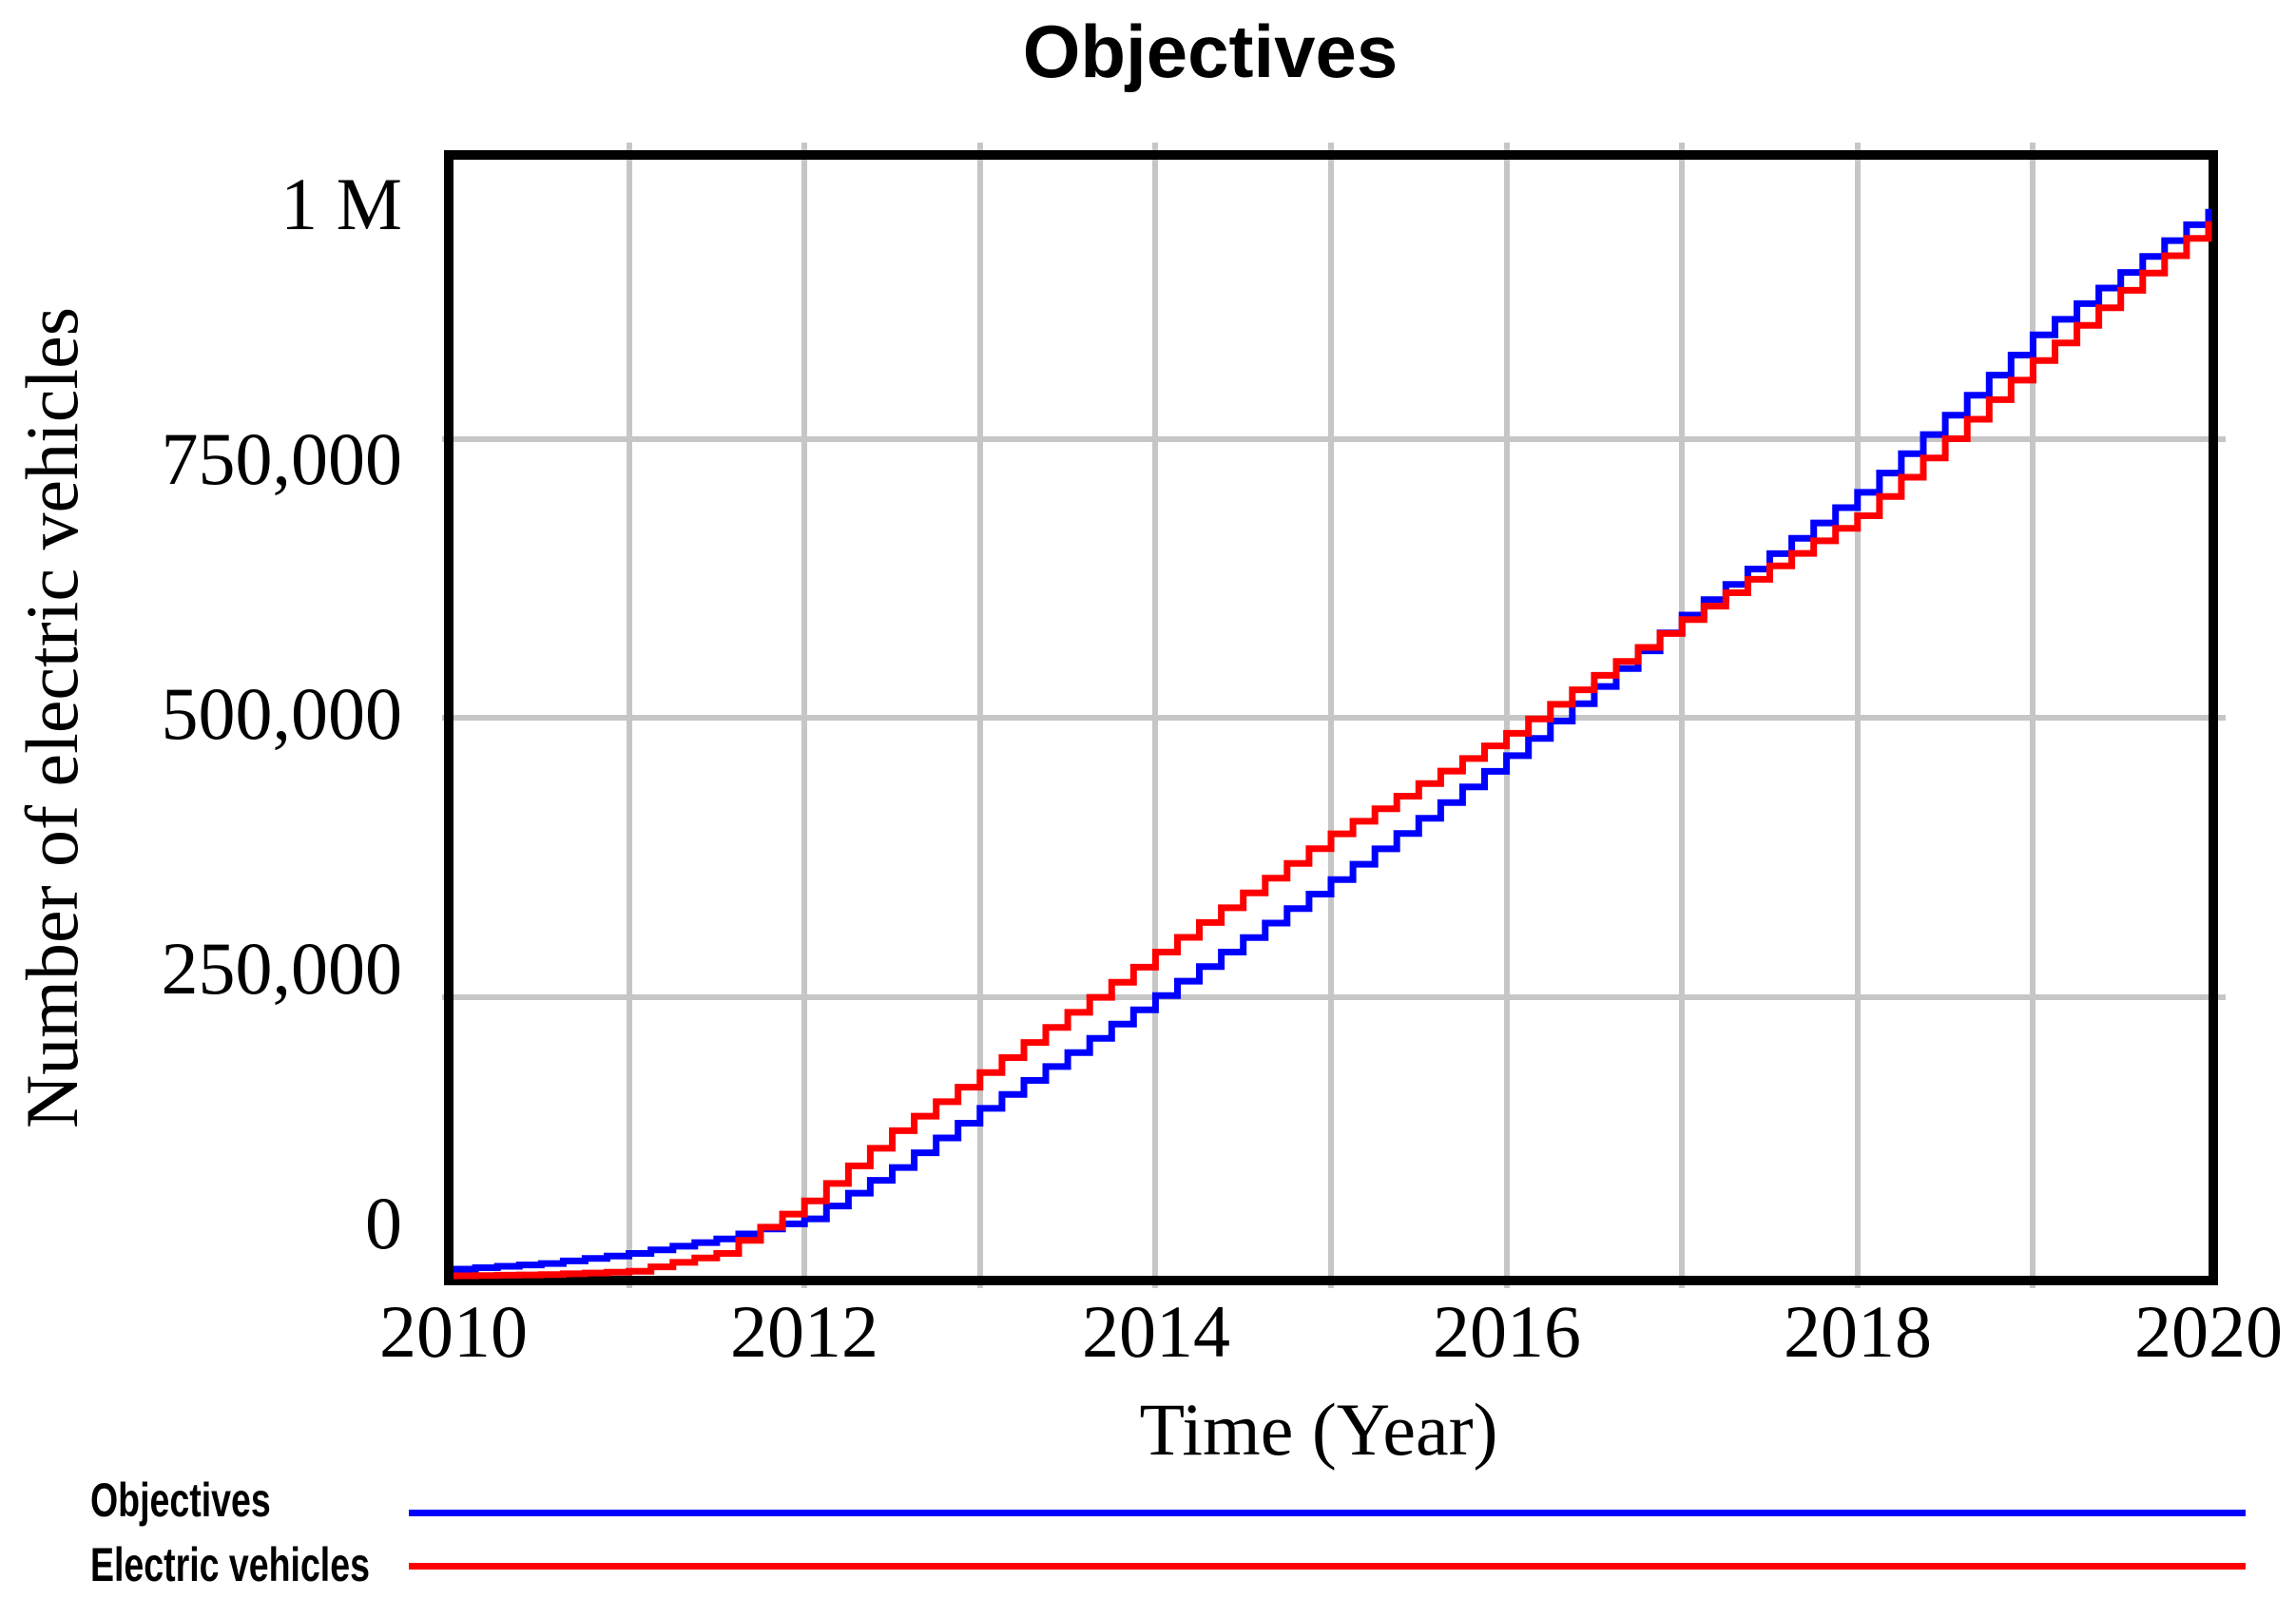  Describe the element at coordinates (2208, 1331) in the screenshot. I see `x-tick-label-2020: 2020` at that location.